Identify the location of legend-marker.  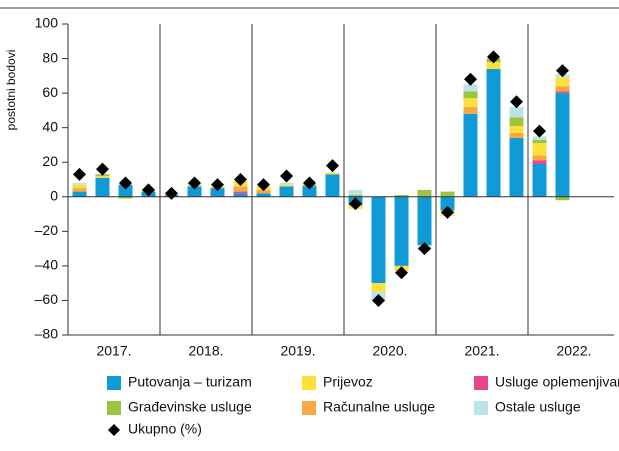
(114, 430).